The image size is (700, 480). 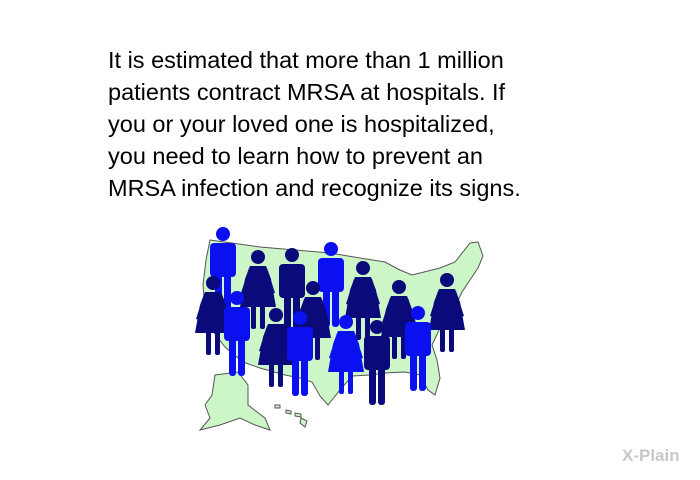 I want to click on text-line: you or your loved one is hospitalized,, so click(x=301, y=124).